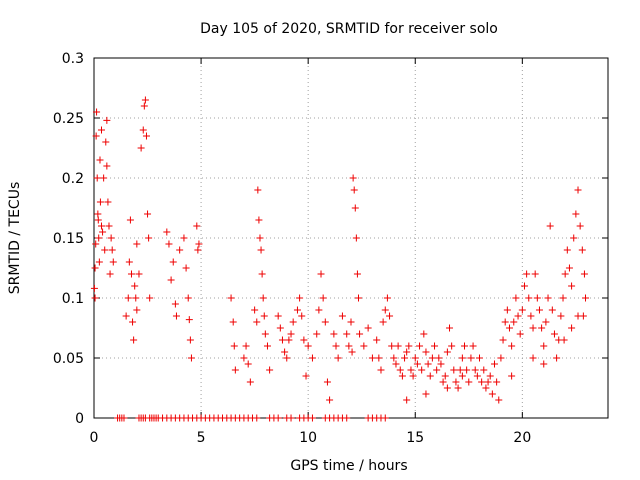 The image size is (640, 480). What do you see at coordinates (415, 438) in the screenshot?
I see `x-tick-label: 15` at bounding box center [415, 438].